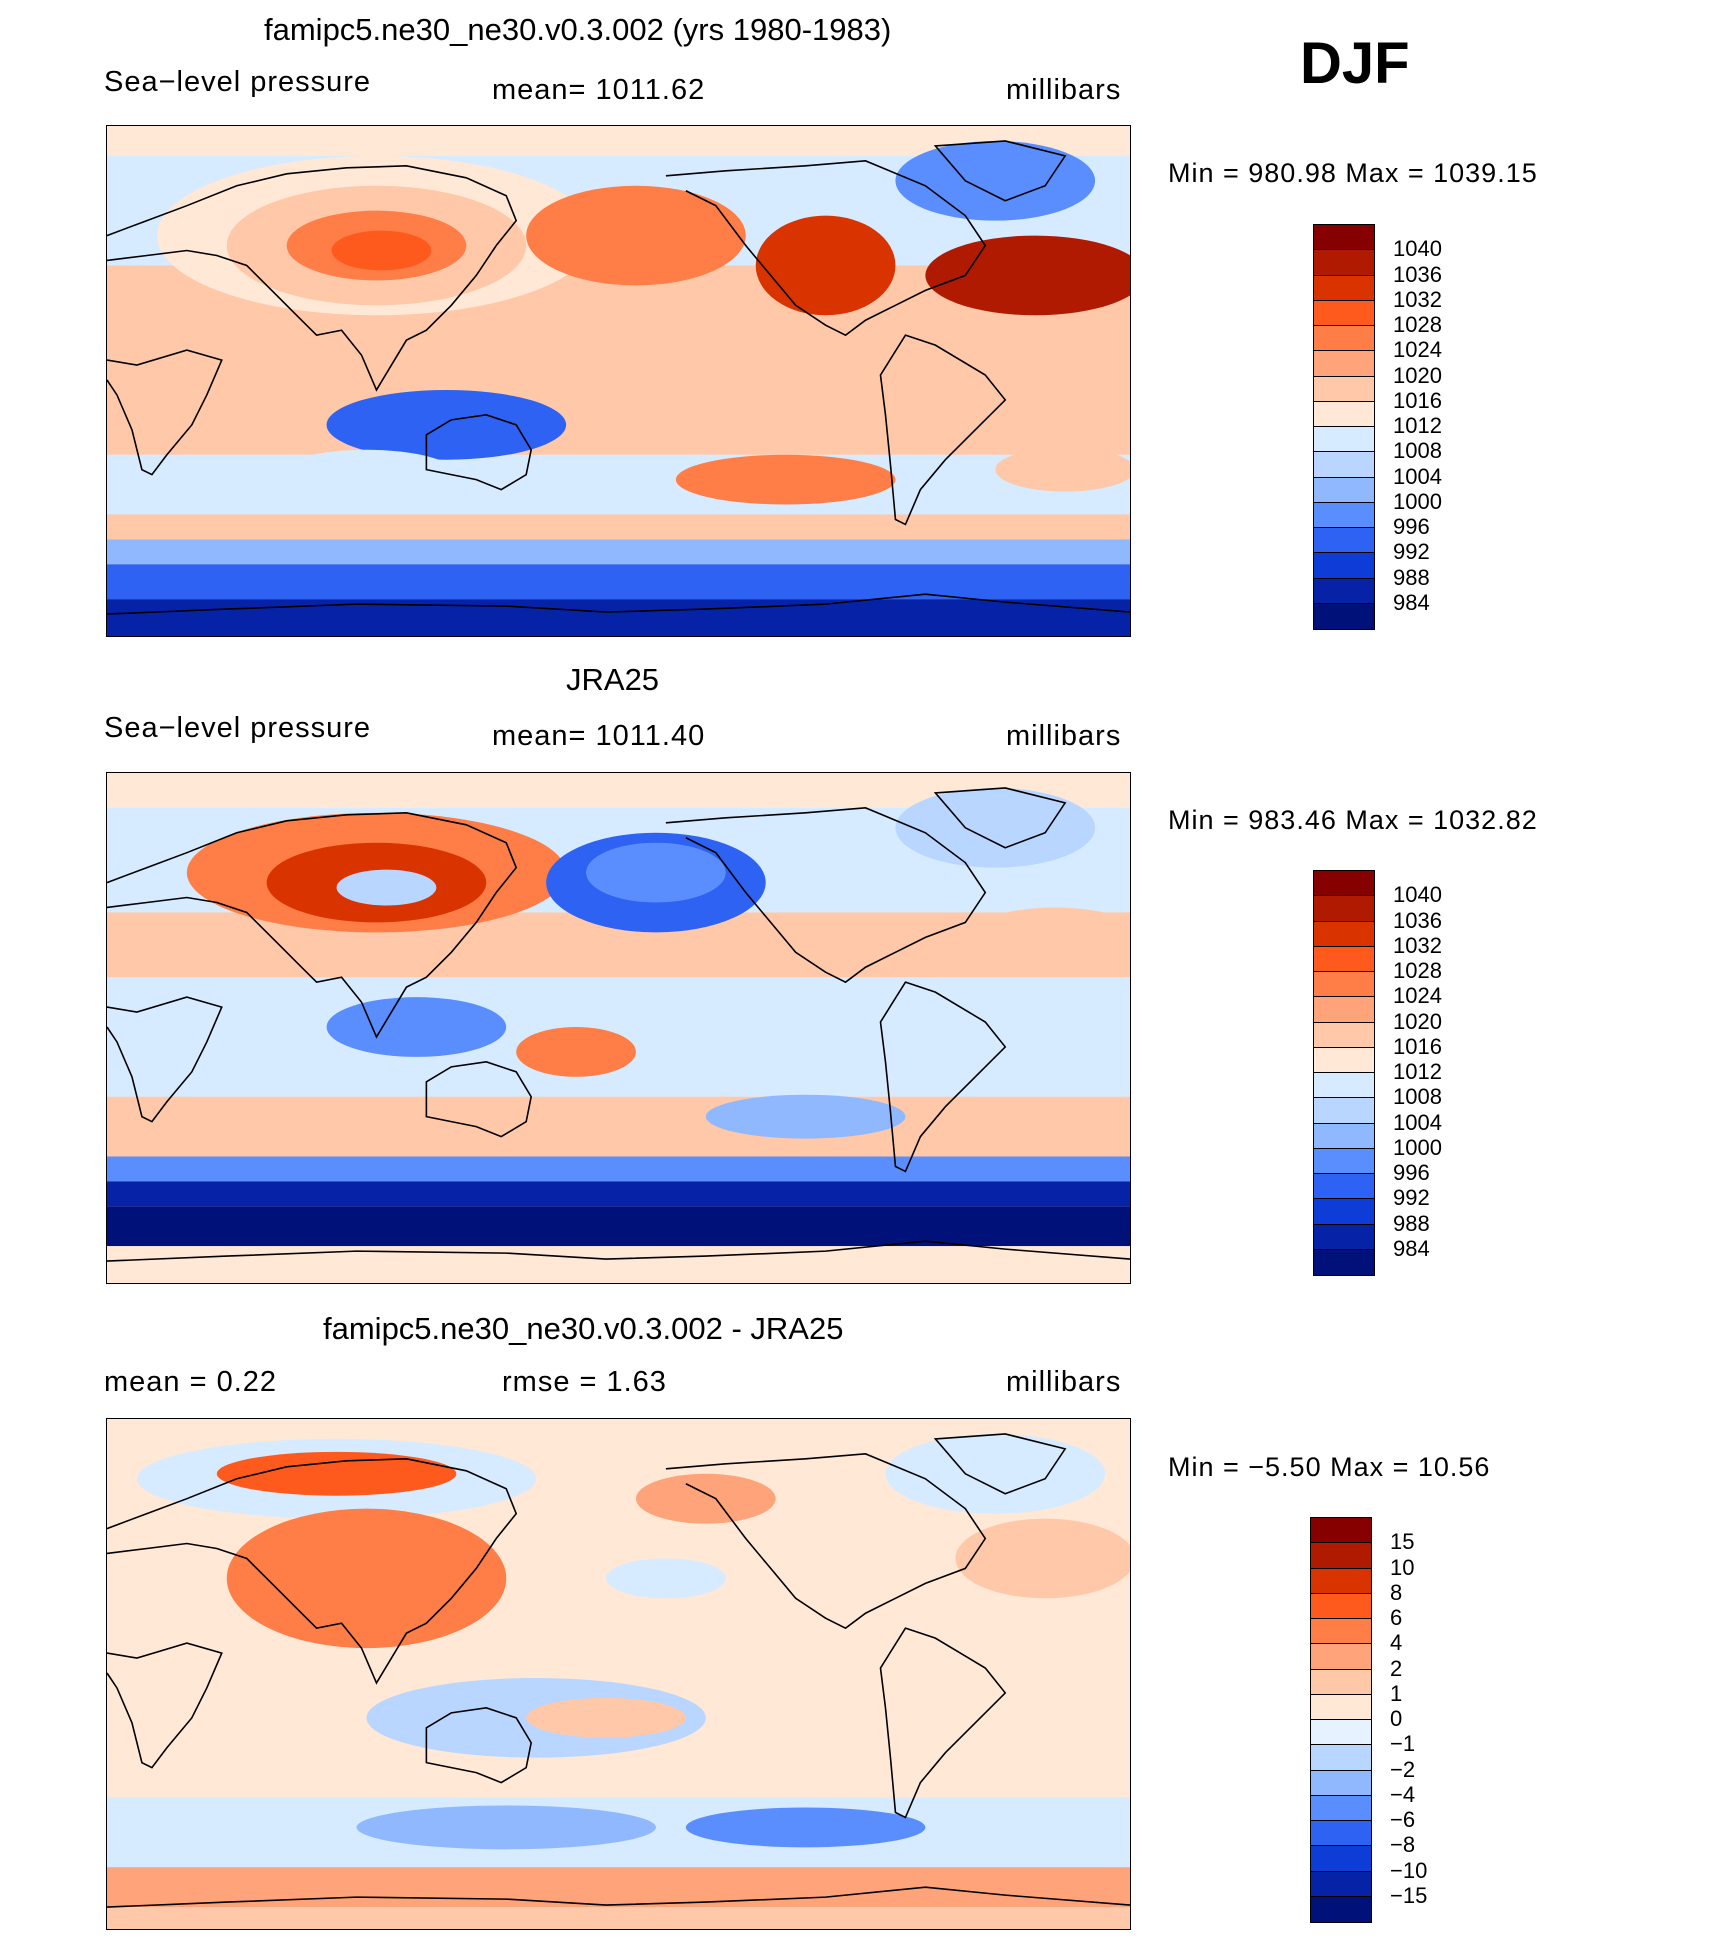 The image size is (1710, 1941). Describe the element at coordinates (1403, 1794) in the screenshot. I see `colorbar-label: −4` at that location.